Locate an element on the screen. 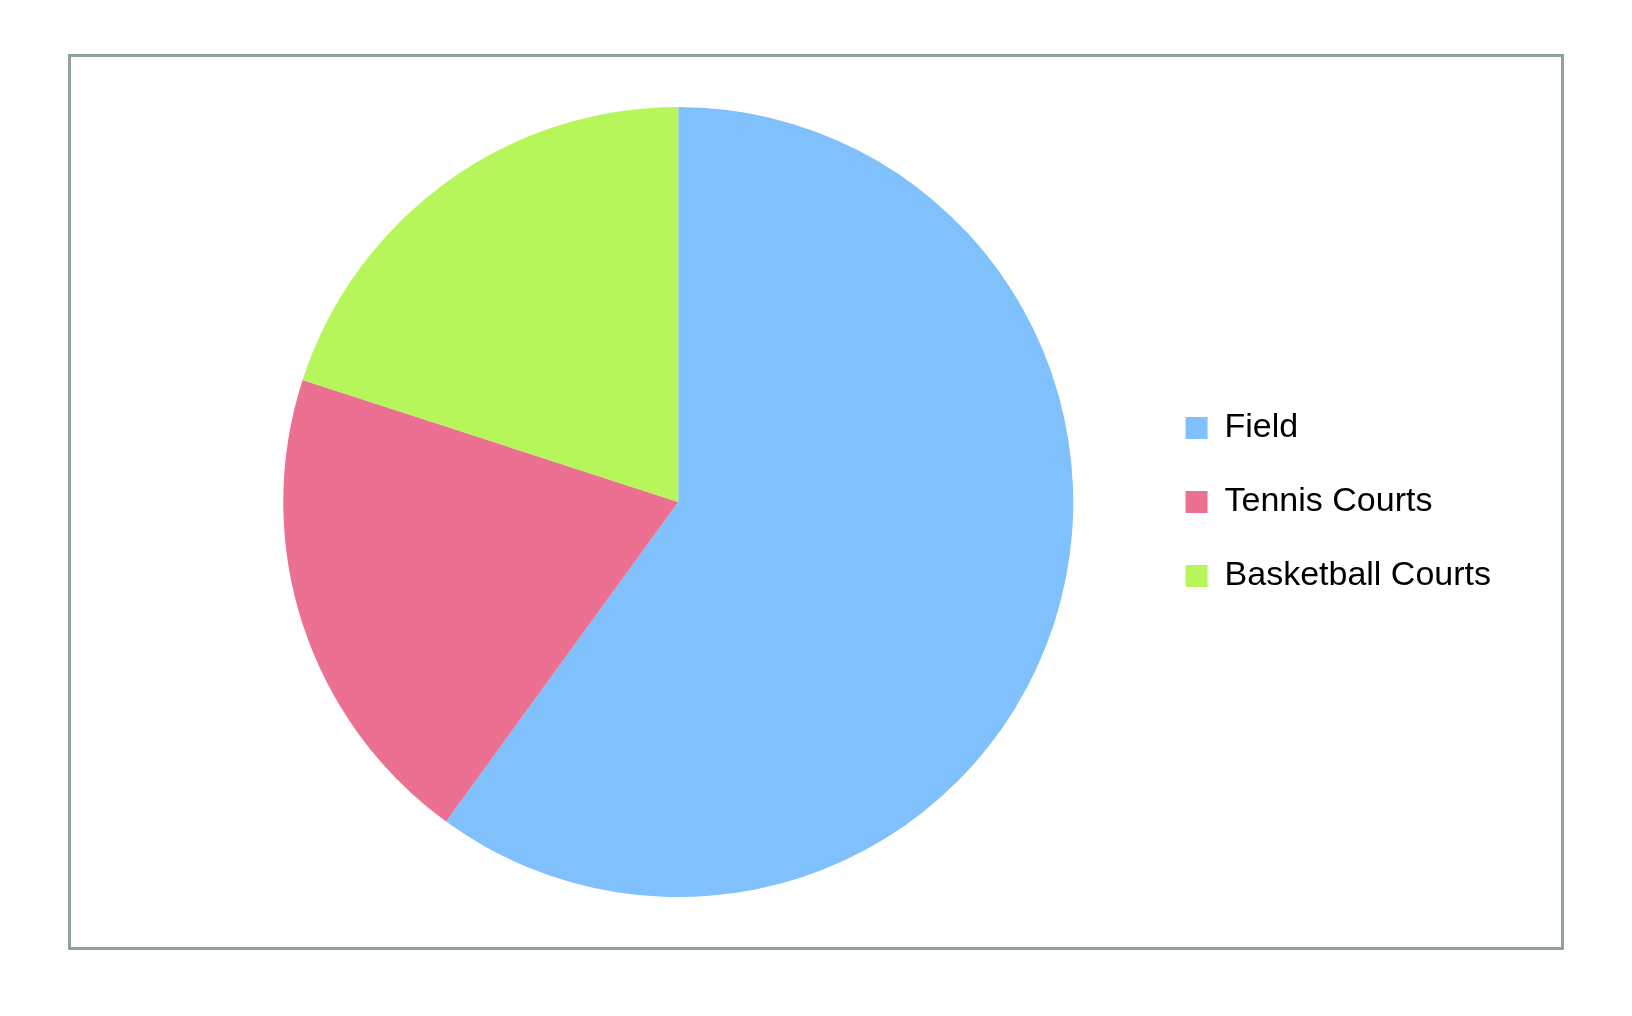  legend-label: Field is located at coordinates (1261, 425).